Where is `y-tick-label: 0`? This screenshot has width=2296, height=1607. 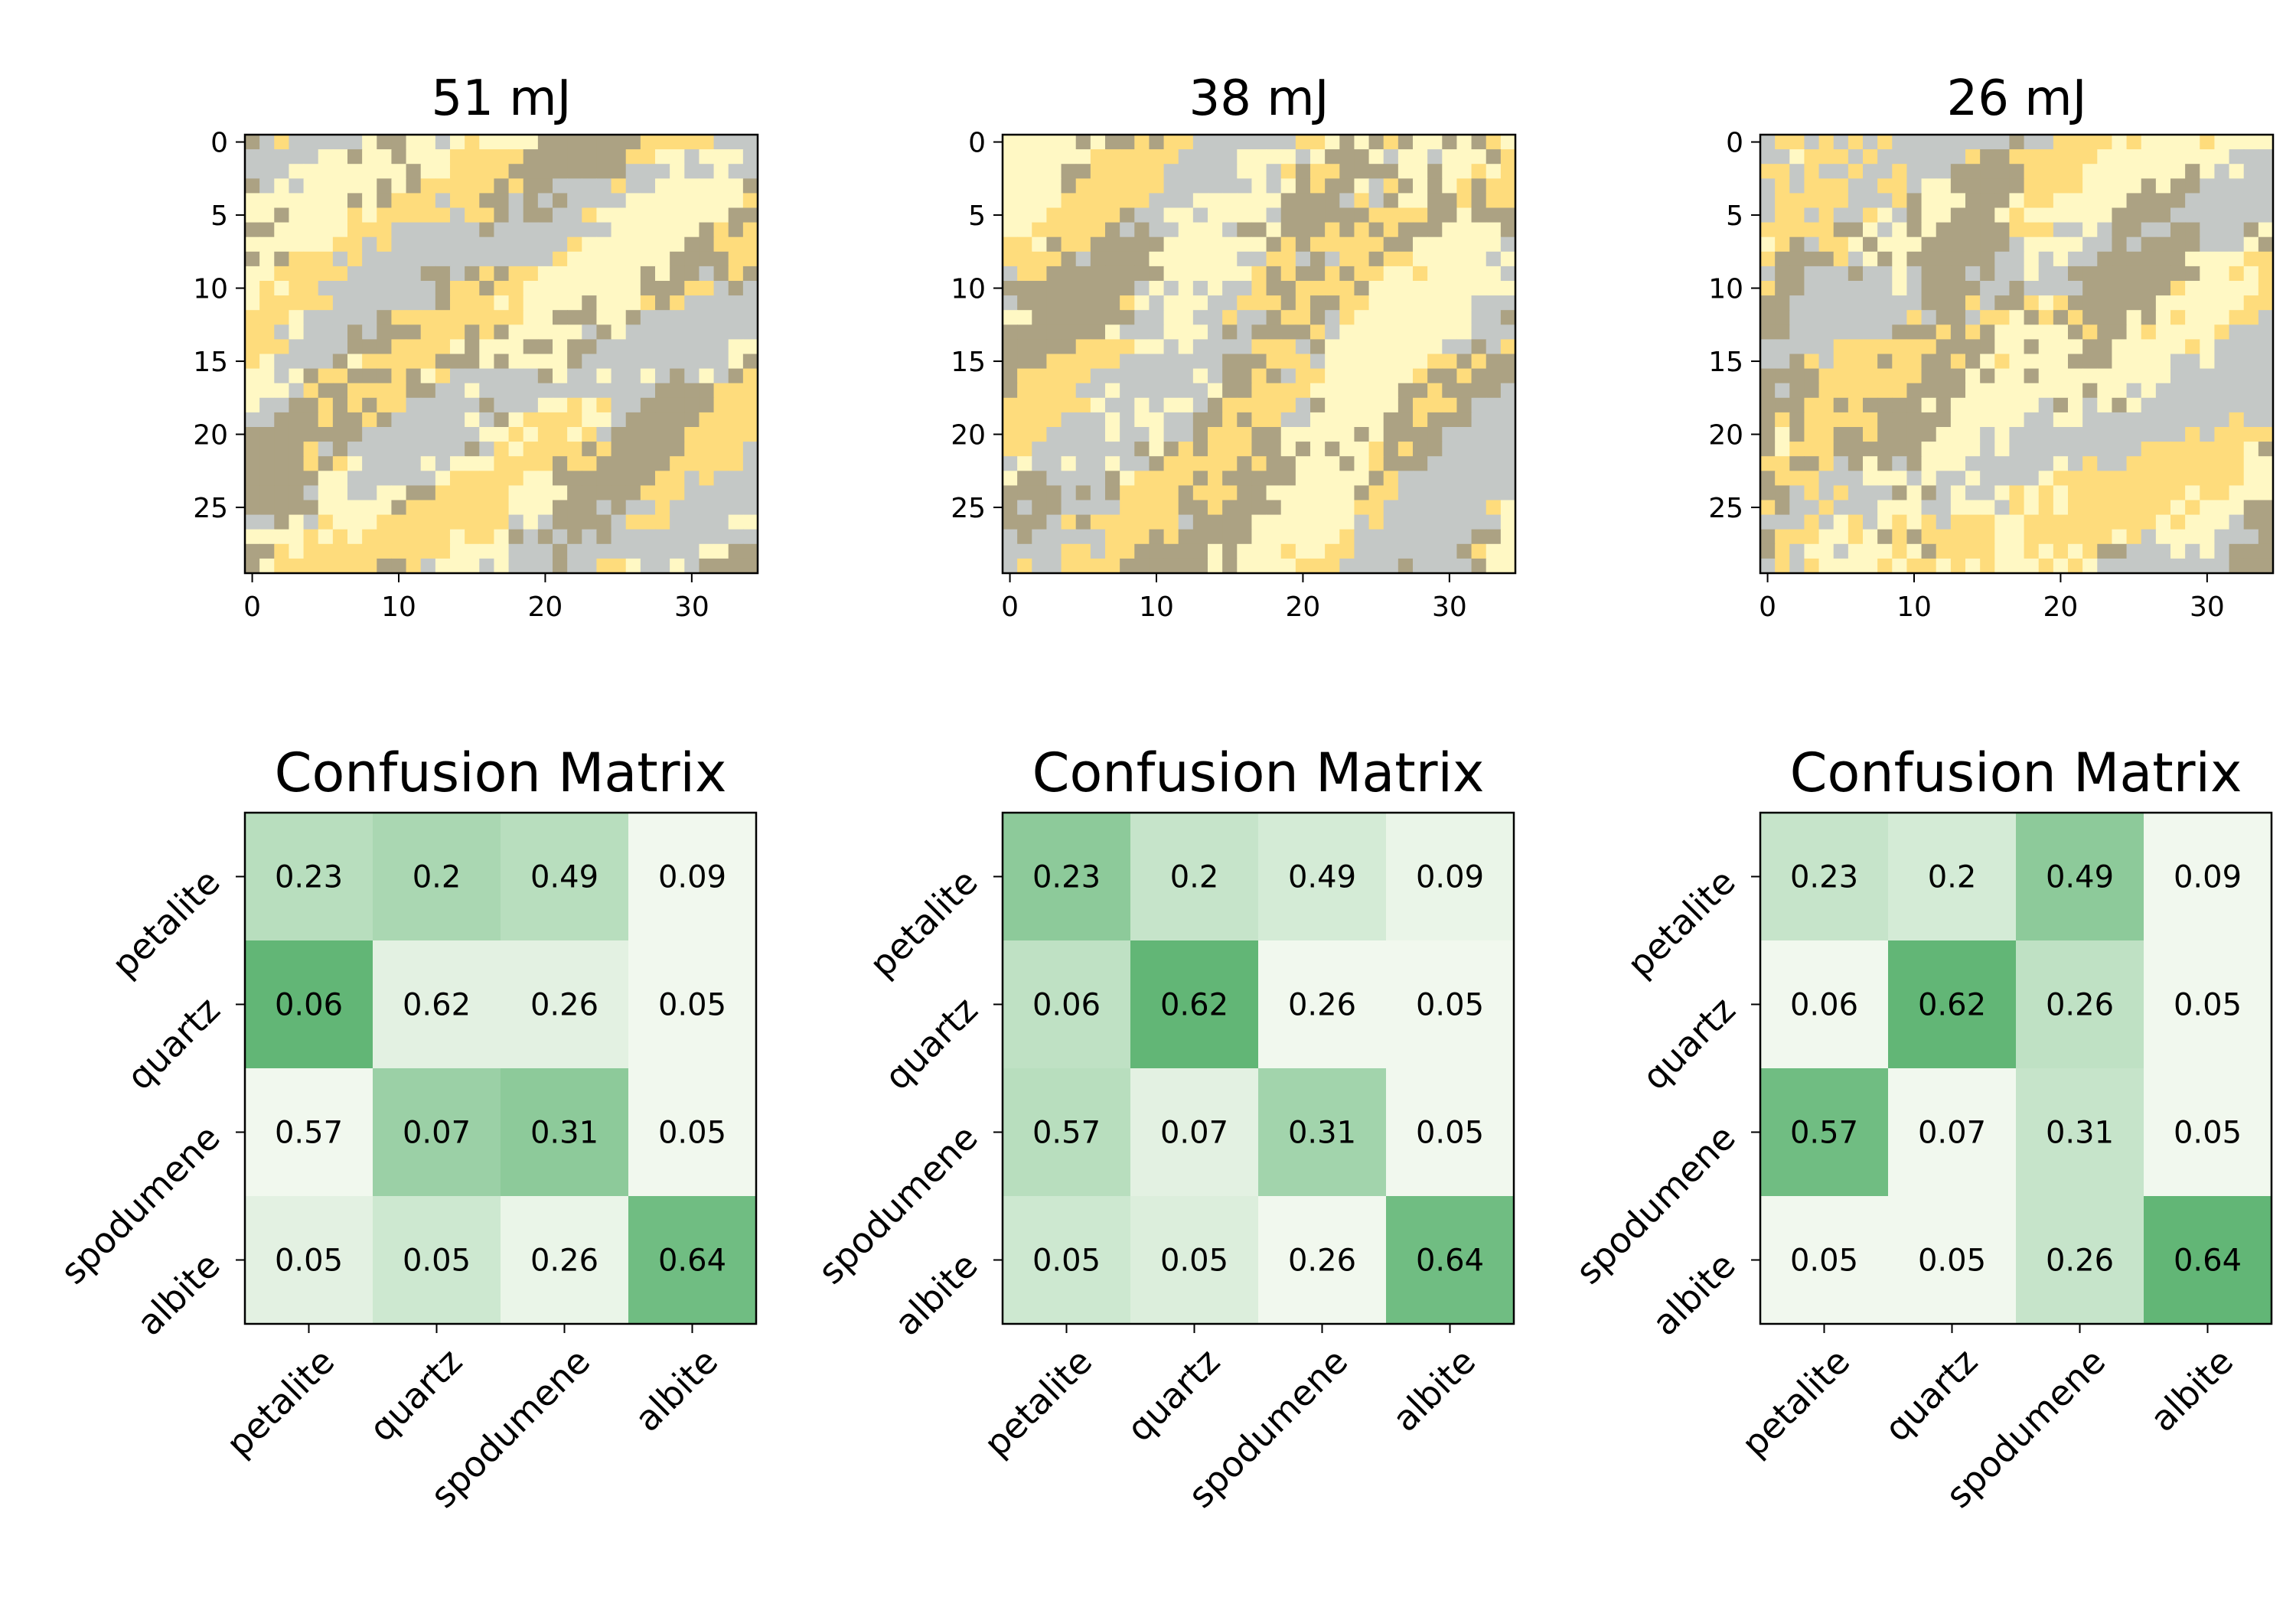
y-tick-label: 0 is located at coordinates (1734, 143).